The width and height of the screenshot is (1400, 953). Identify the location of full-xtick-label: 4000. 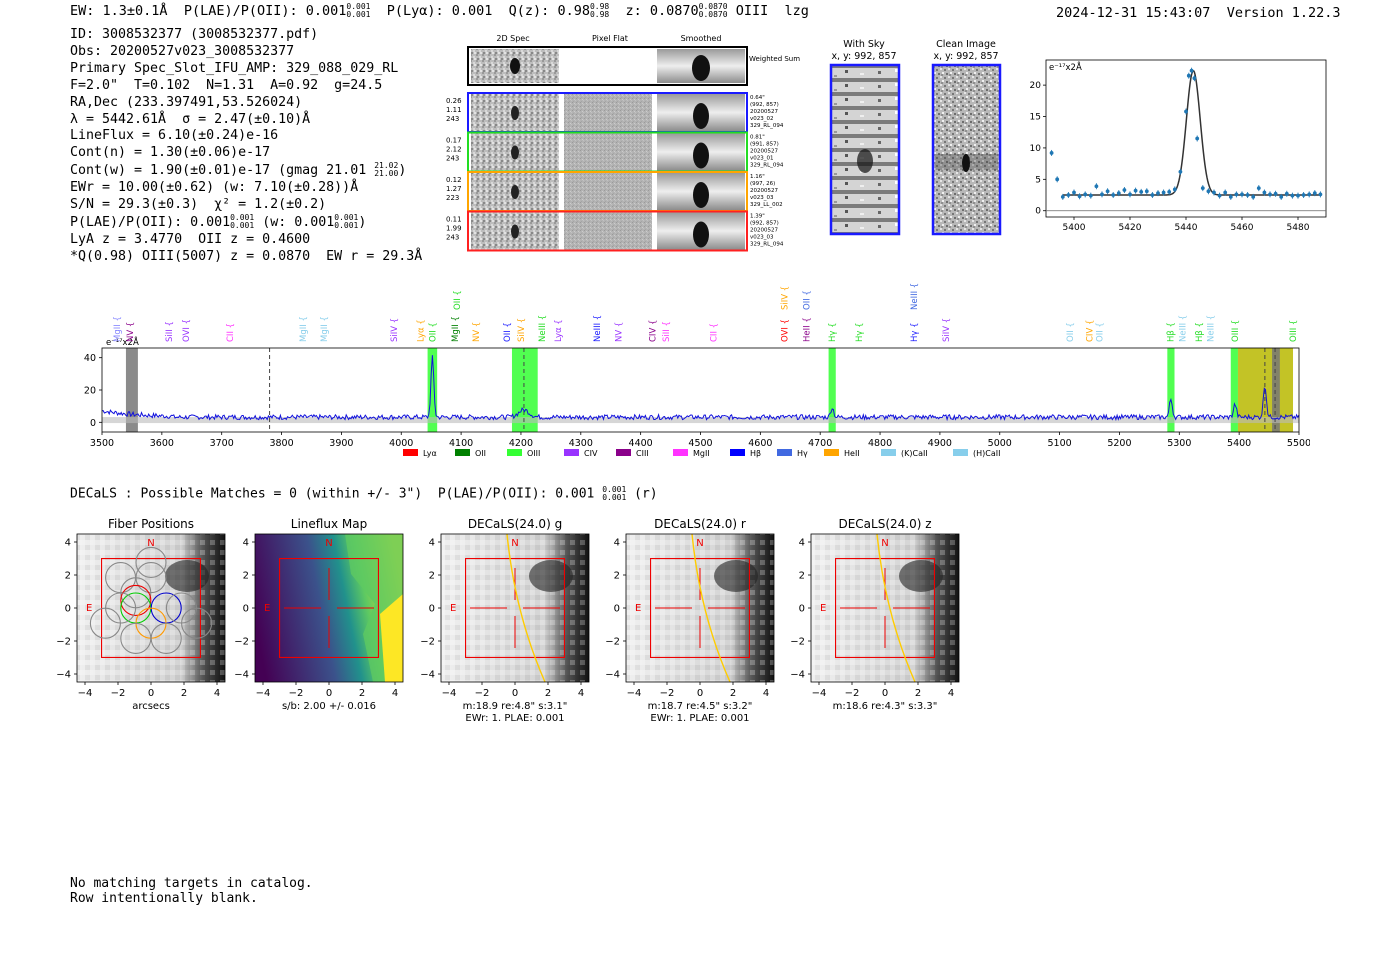
(401, 443).